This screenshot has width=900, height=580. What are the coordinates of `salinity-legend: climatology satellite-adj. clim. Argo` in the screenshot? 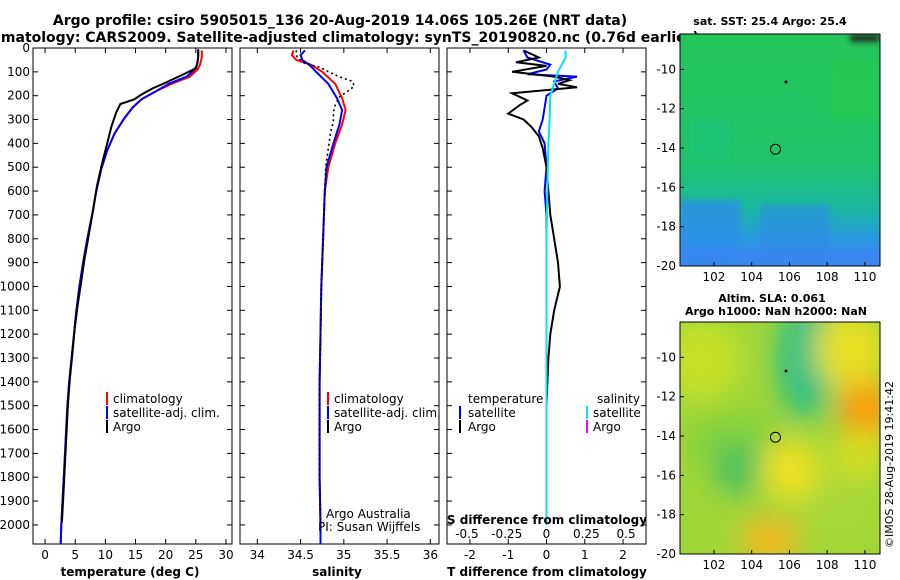 It's located at (384, 413).